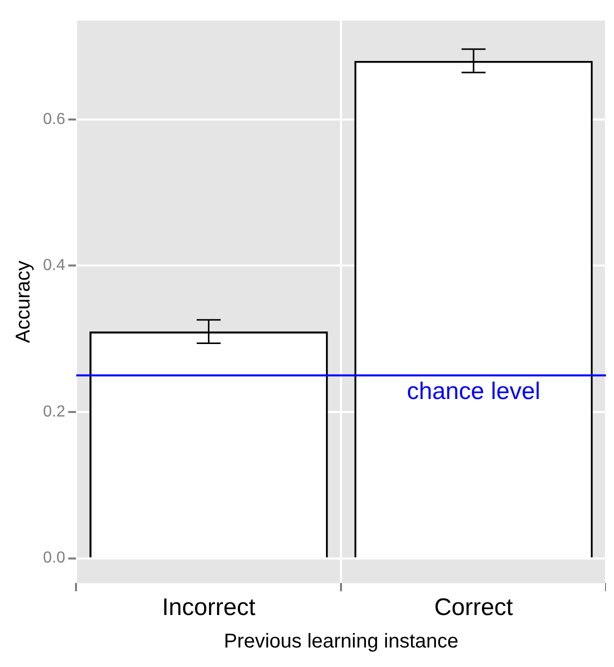 The width and height of the screenshot is (614, 667). What do you see at coordinates (473, 392) in the screenshot?
I see `ref-line-label: chance level` at bounding box center [473, 392].